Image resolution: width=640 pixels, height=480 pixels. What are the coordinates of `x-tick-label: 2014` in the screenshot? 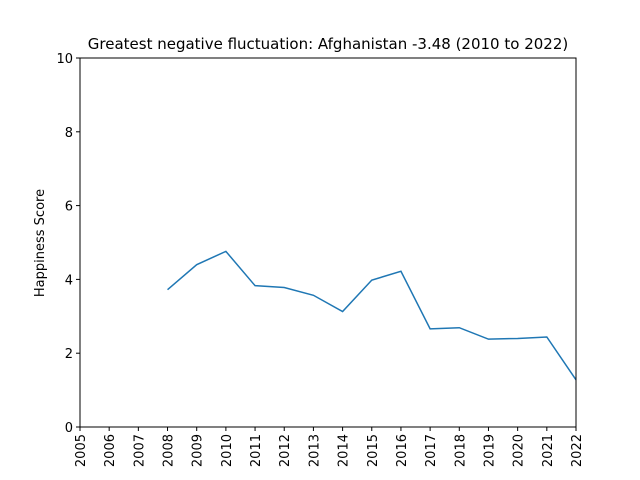 It's located at (344, 450).